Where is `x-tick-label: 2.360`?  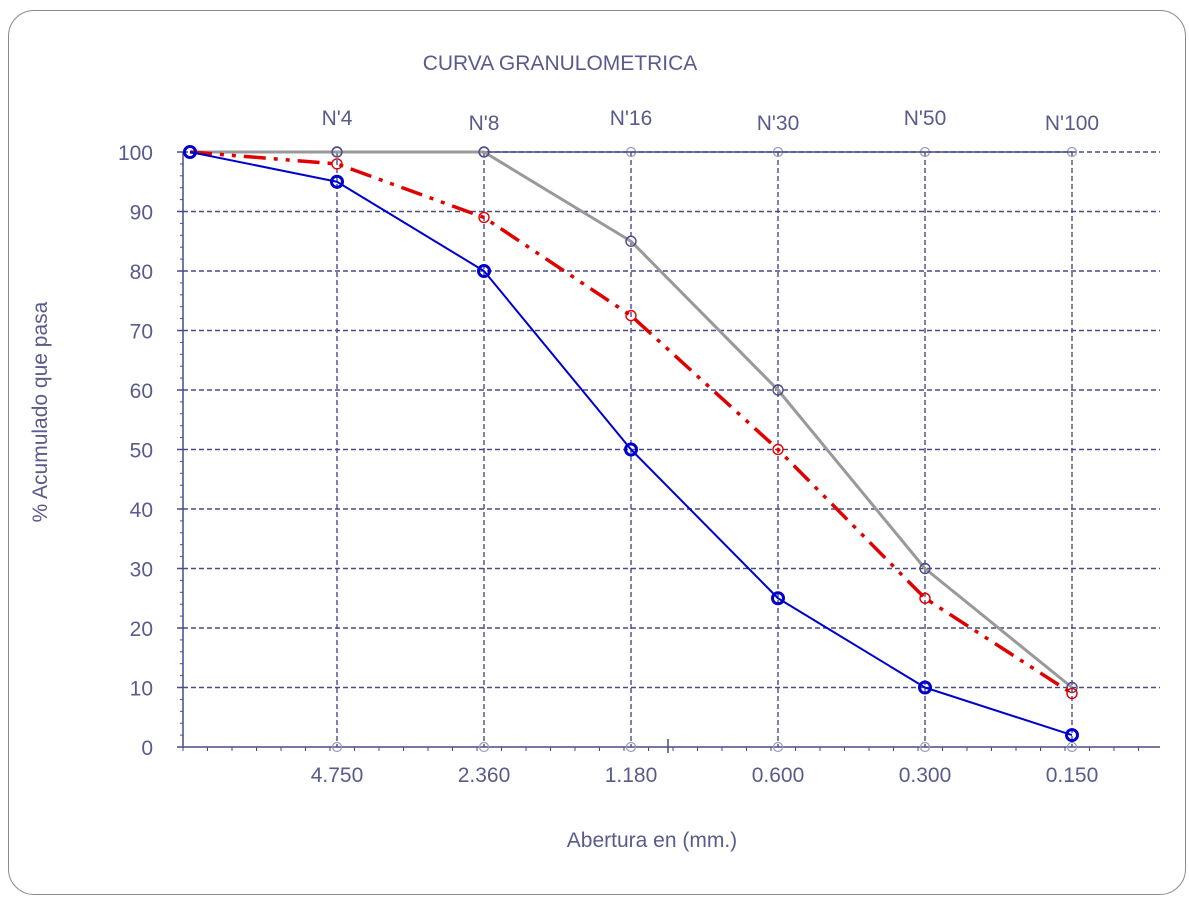
x-tick-label: 2.360 is located at coordinates (484, 775).